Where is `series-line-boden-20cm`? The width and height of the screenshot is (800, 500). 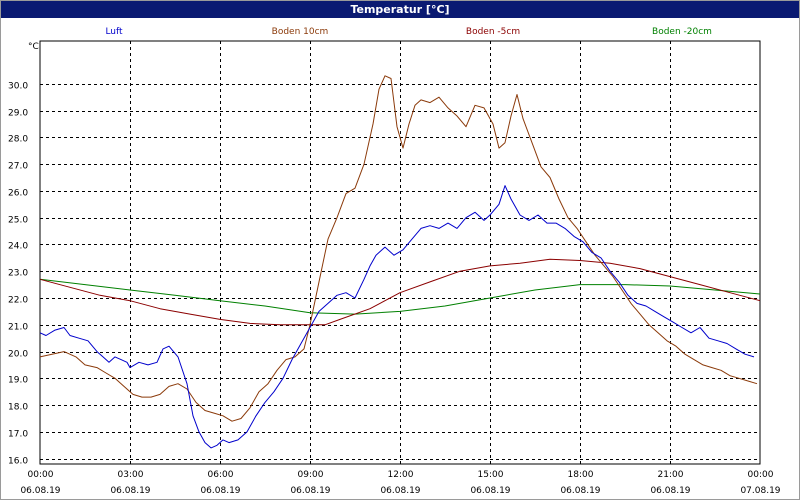 series-line-boden-20cm is located at coordinates (400, 296).